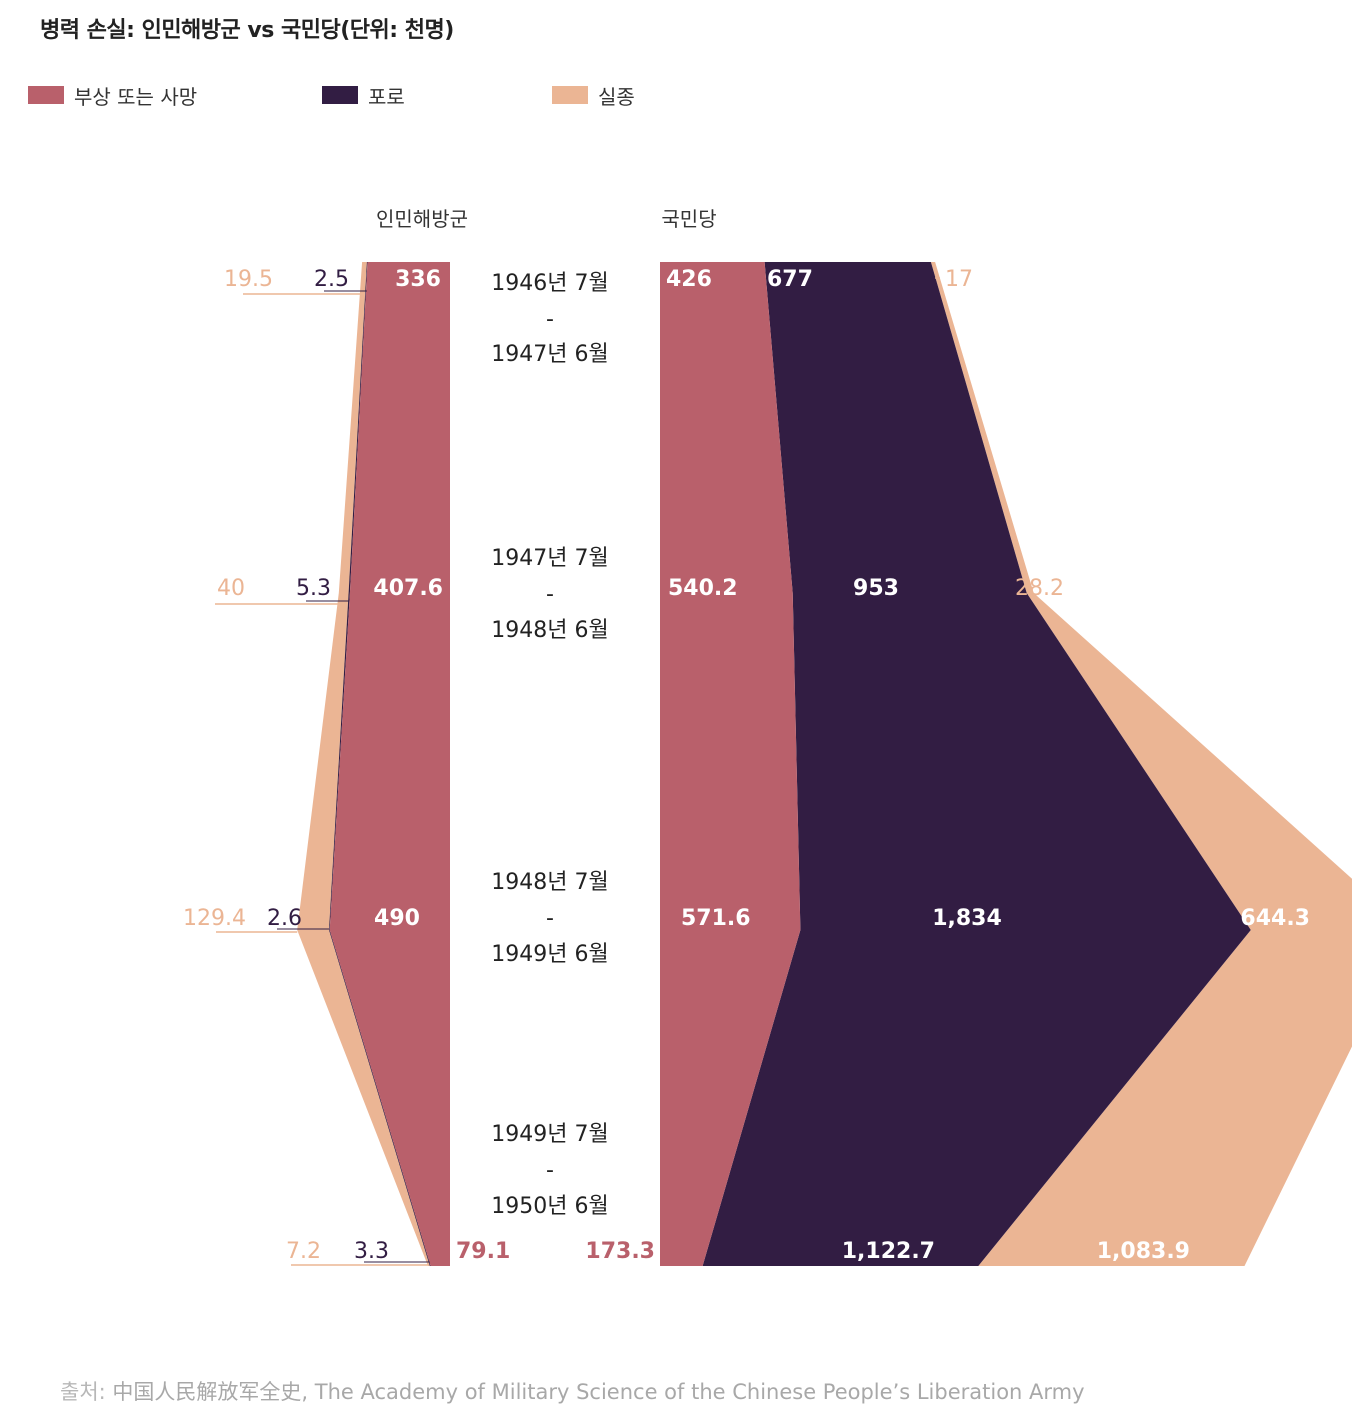 The width and height of the screenshot is (1352, 1418). What do you see at coordinates (616, 96) in the screenshot?
I see `legend-label-missing: 실종` at bounding box center [616, 96].